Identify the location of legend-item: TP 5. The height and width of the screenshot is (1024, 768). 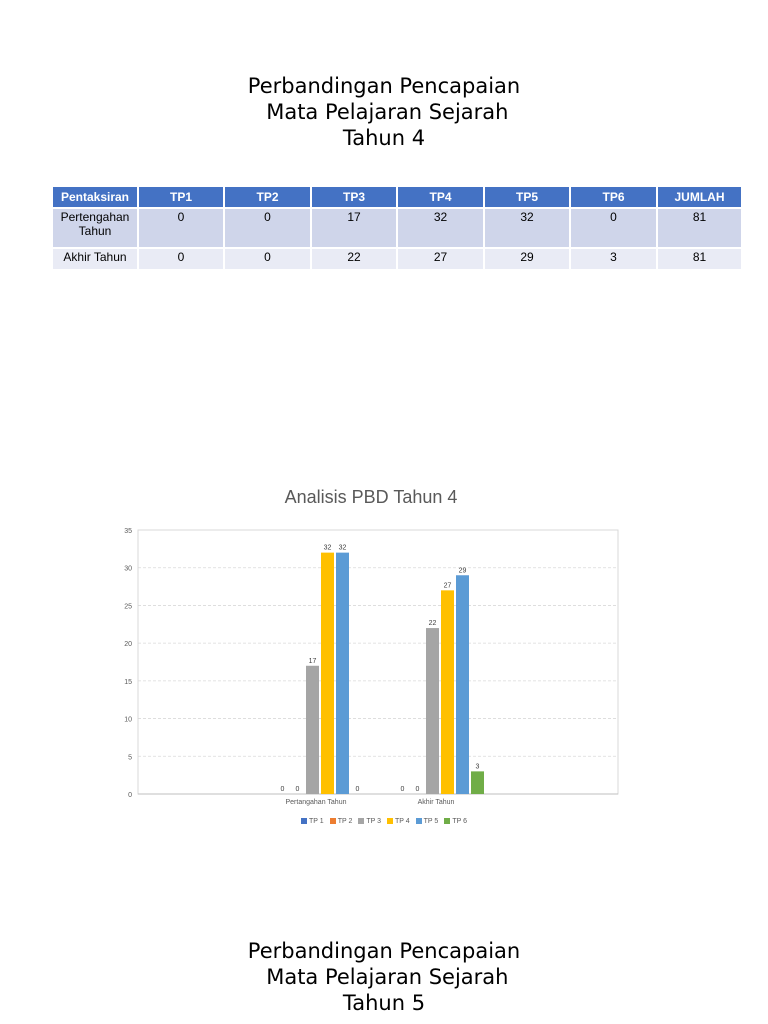
(427, 821).